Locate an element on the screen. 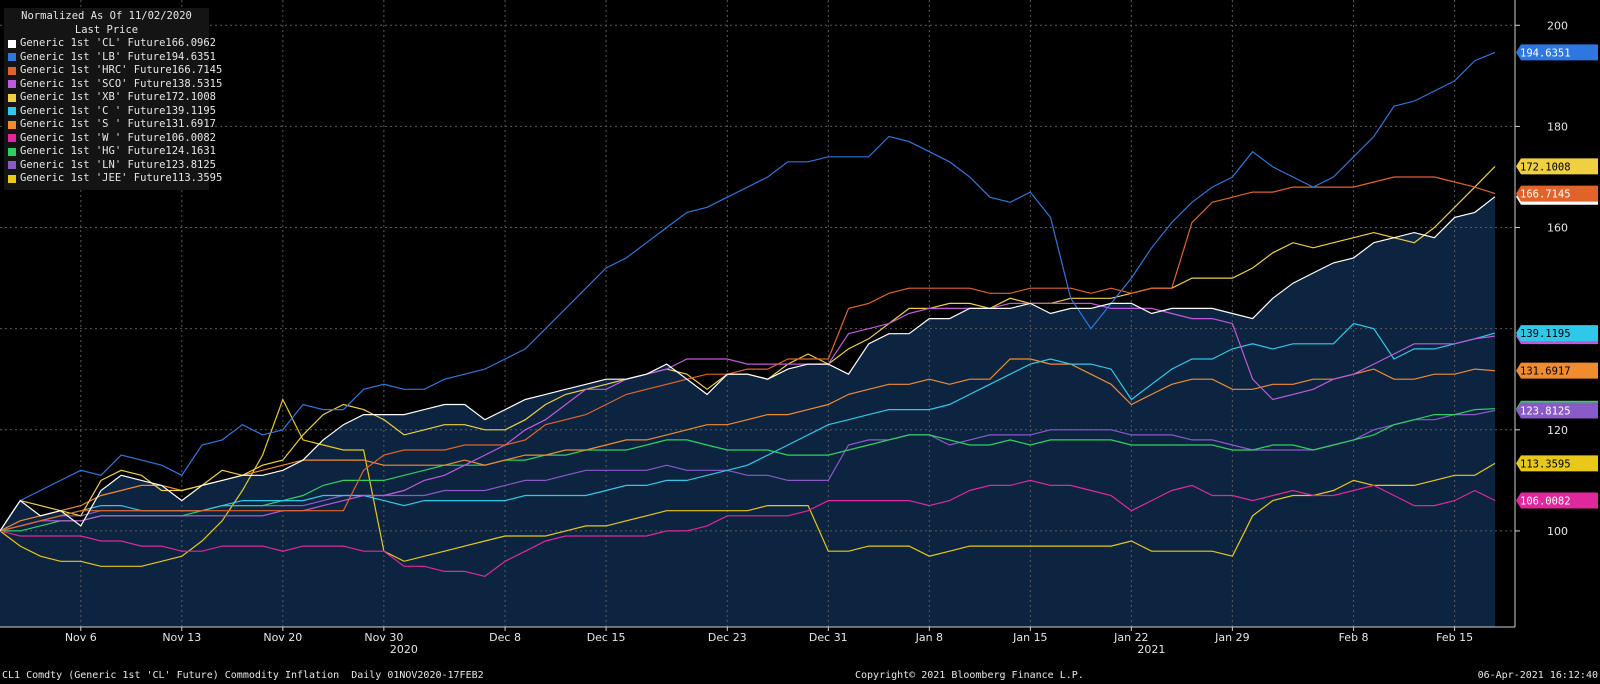 The height and width of the screenshot is (684, 1600). y-tick-label: 200 is located at coordinates (1557, 25).